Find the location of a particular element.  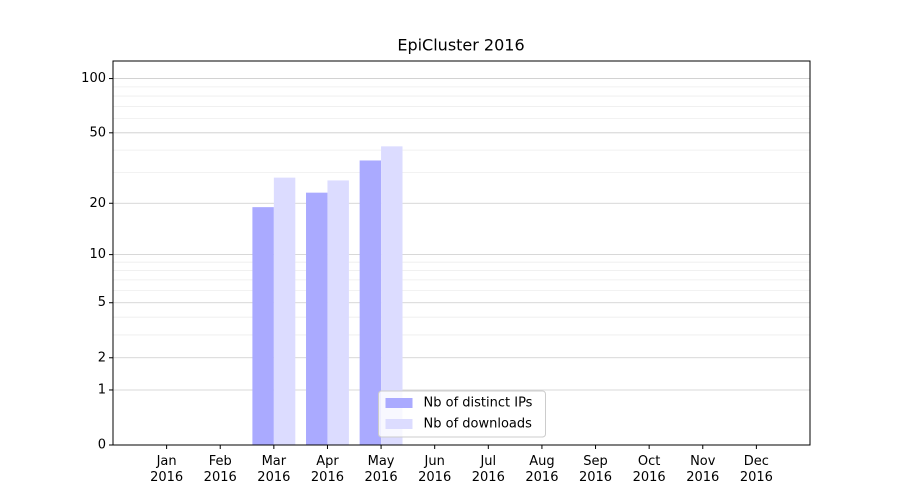

x-tick-label: Nov 2016 is located at coordinates (702, 469).